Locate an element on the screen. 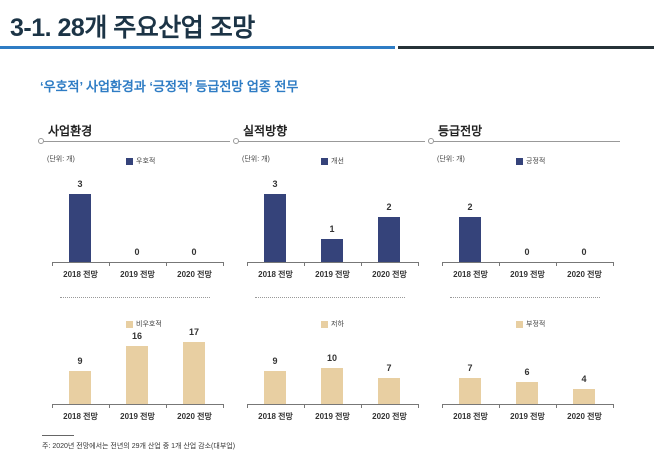 The image size is (654, 454). data-label: 6 is located at coordinates (527, 372).